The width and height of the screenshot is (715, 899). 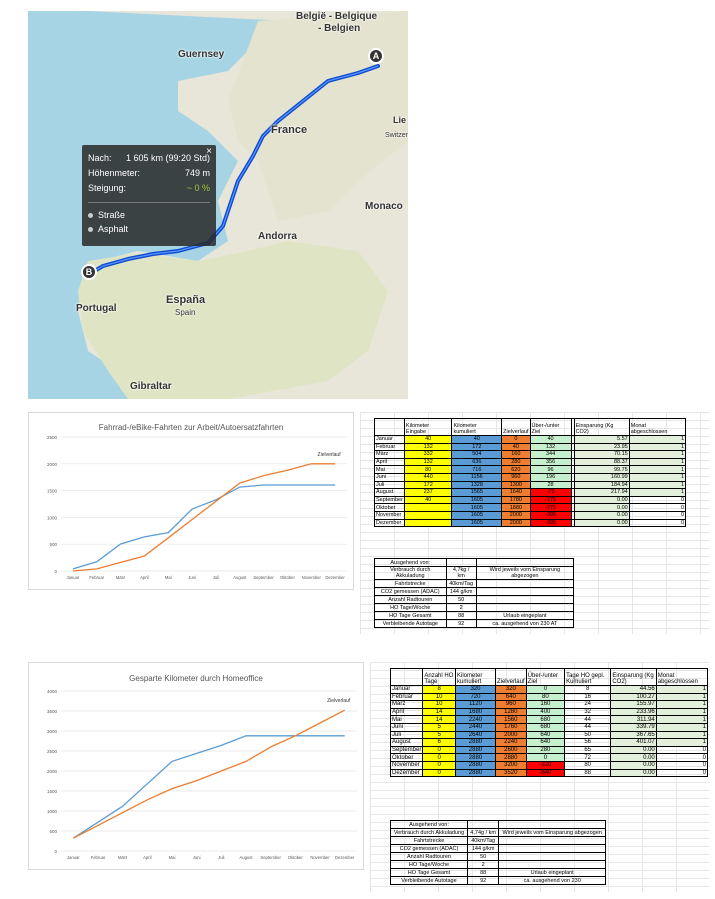 I want to click on table-cell: 320, so click(x=475, y=689).